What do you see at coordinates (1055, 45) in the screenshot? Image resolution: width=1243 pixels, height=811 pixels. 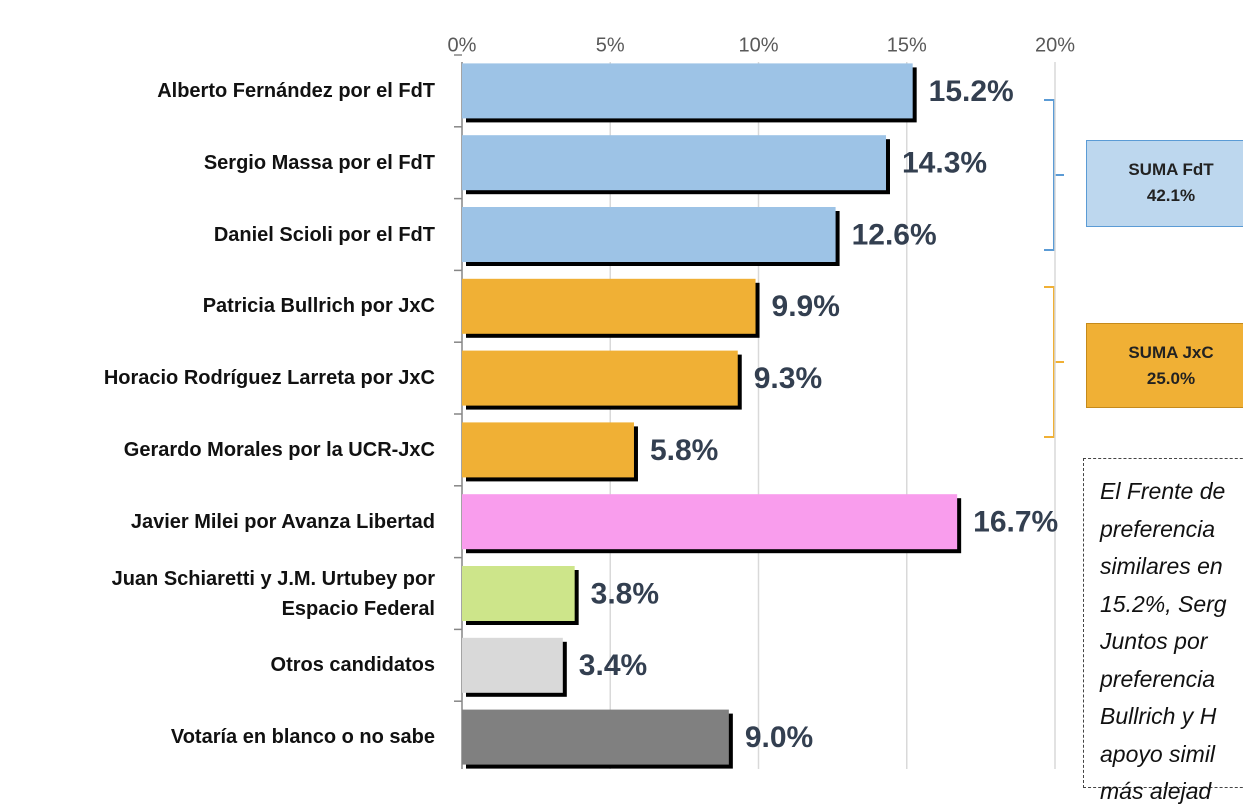 I see `x-tick-label: 20%` at bounding box center [1055, 45].